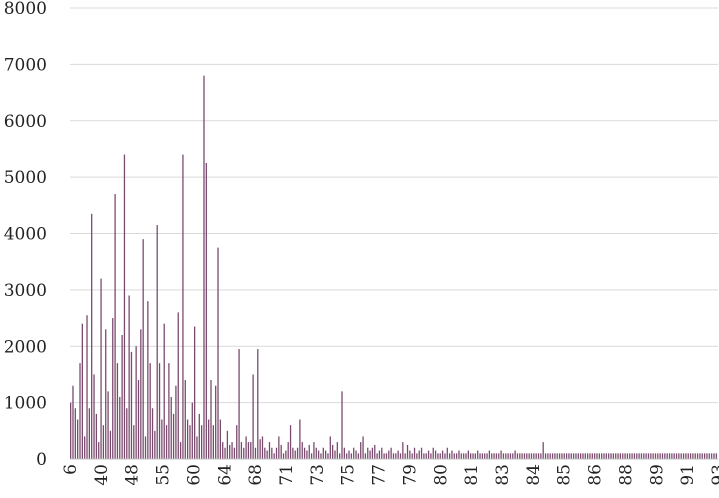 The image size is (719, 498). What do you see at coordinates (41, 460) in the screenshot?
I see `y-tick-label: 0` at bounding box center [41, 460].